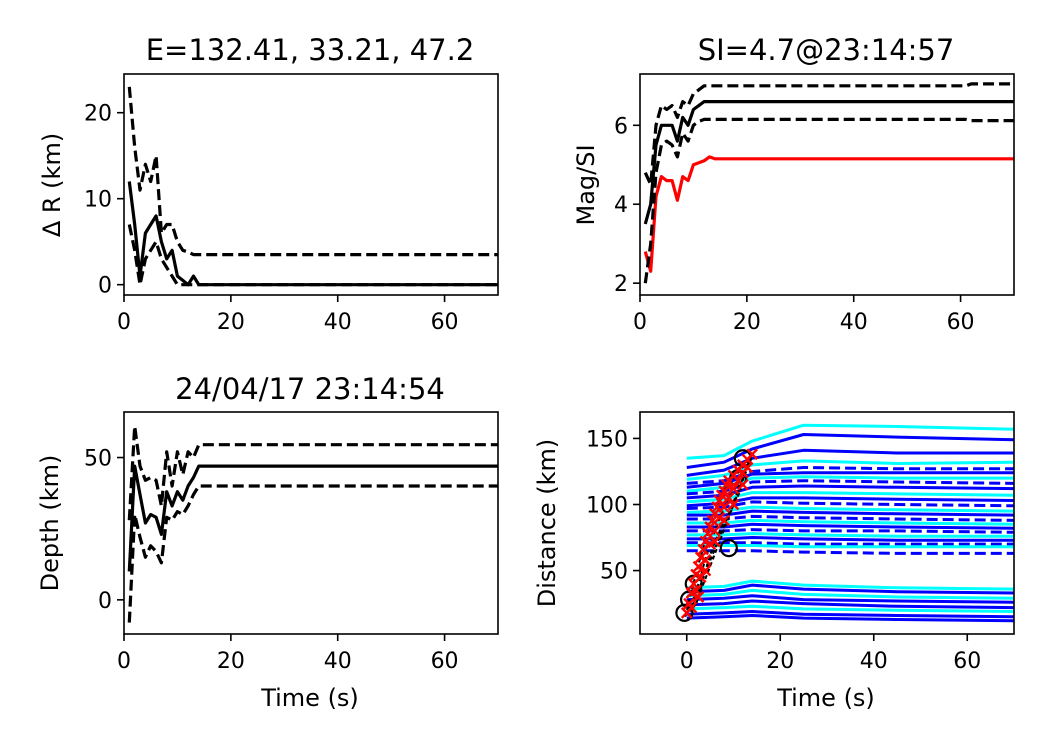 This screenshot has width=1050, height=750. I want to click on panel-delta-r-ylabel: Δ R (km), so click(52, 185).